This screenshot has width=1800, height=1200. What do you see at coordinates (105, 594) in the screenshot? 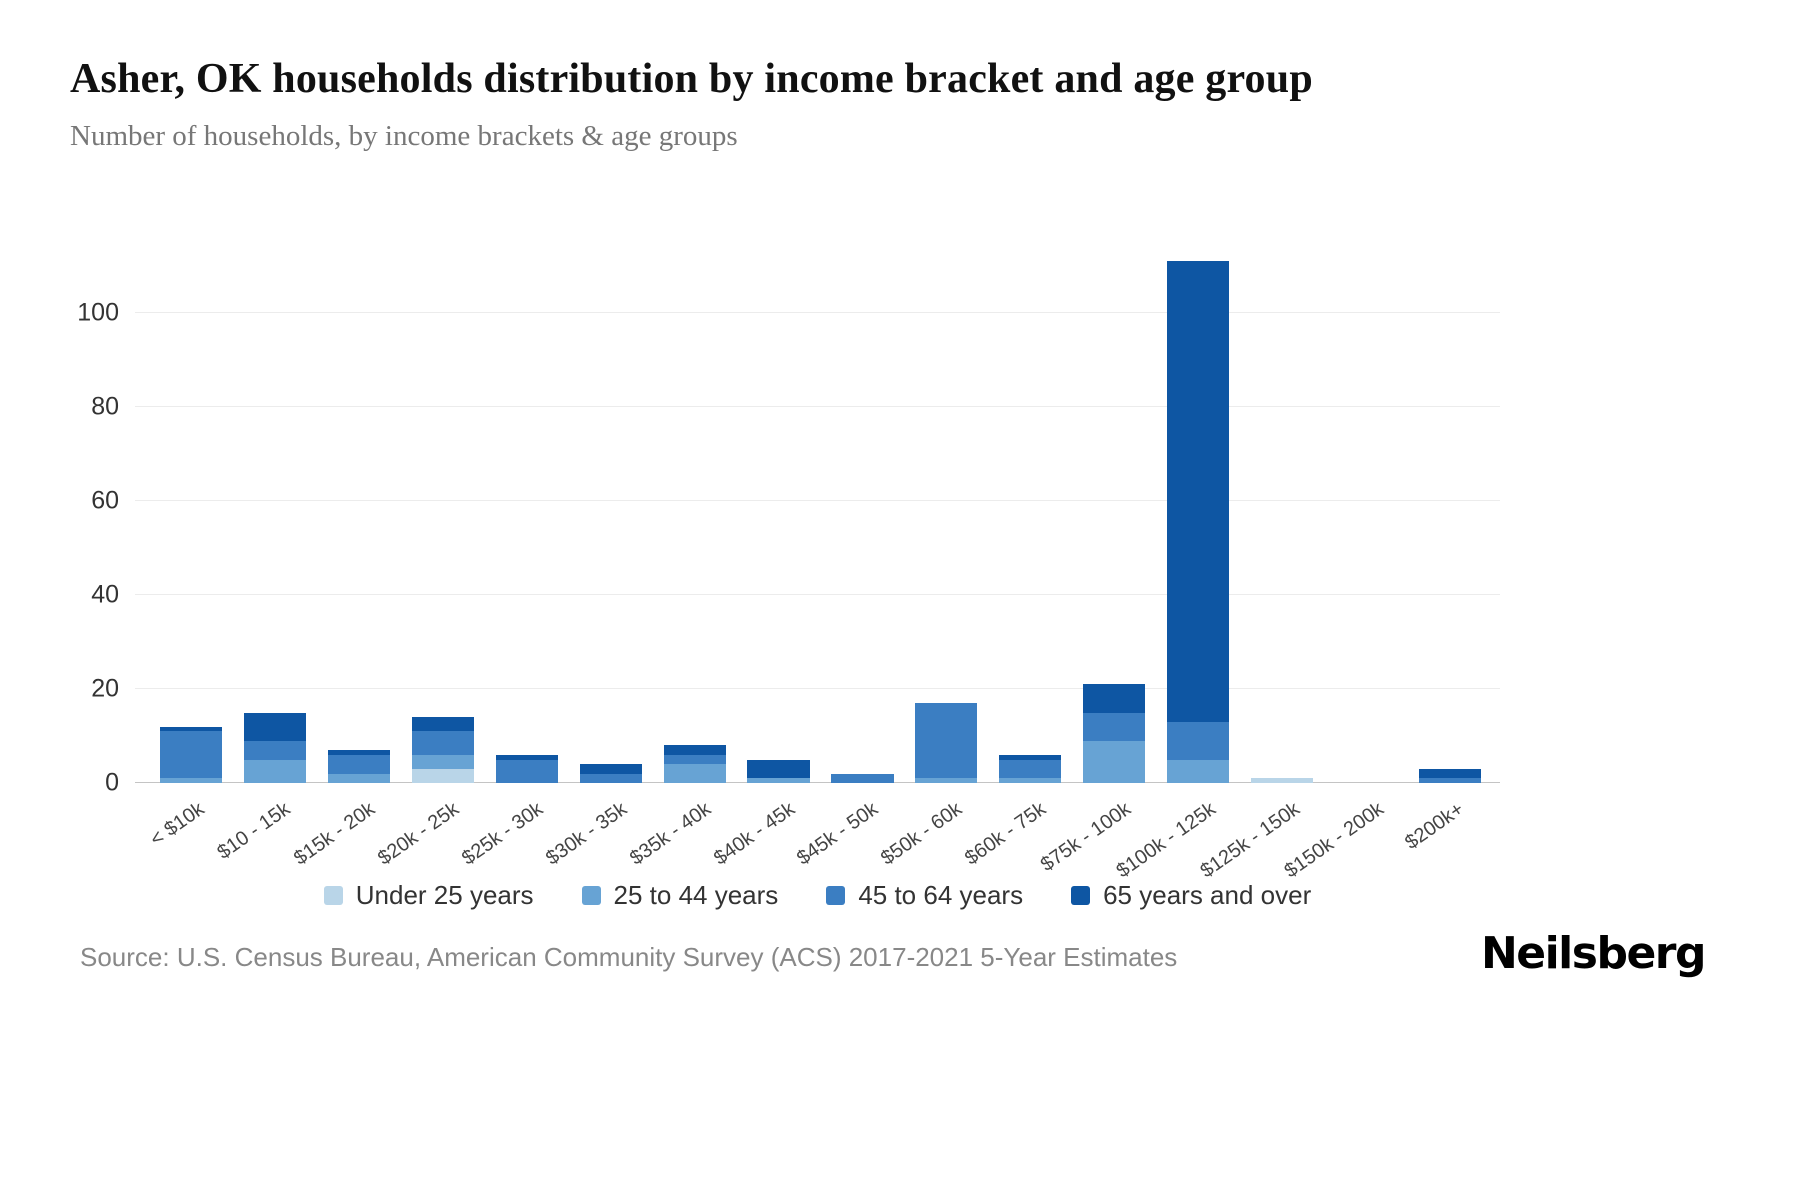
I see `y-tick-label: 40` at bounding box center [105, 594].